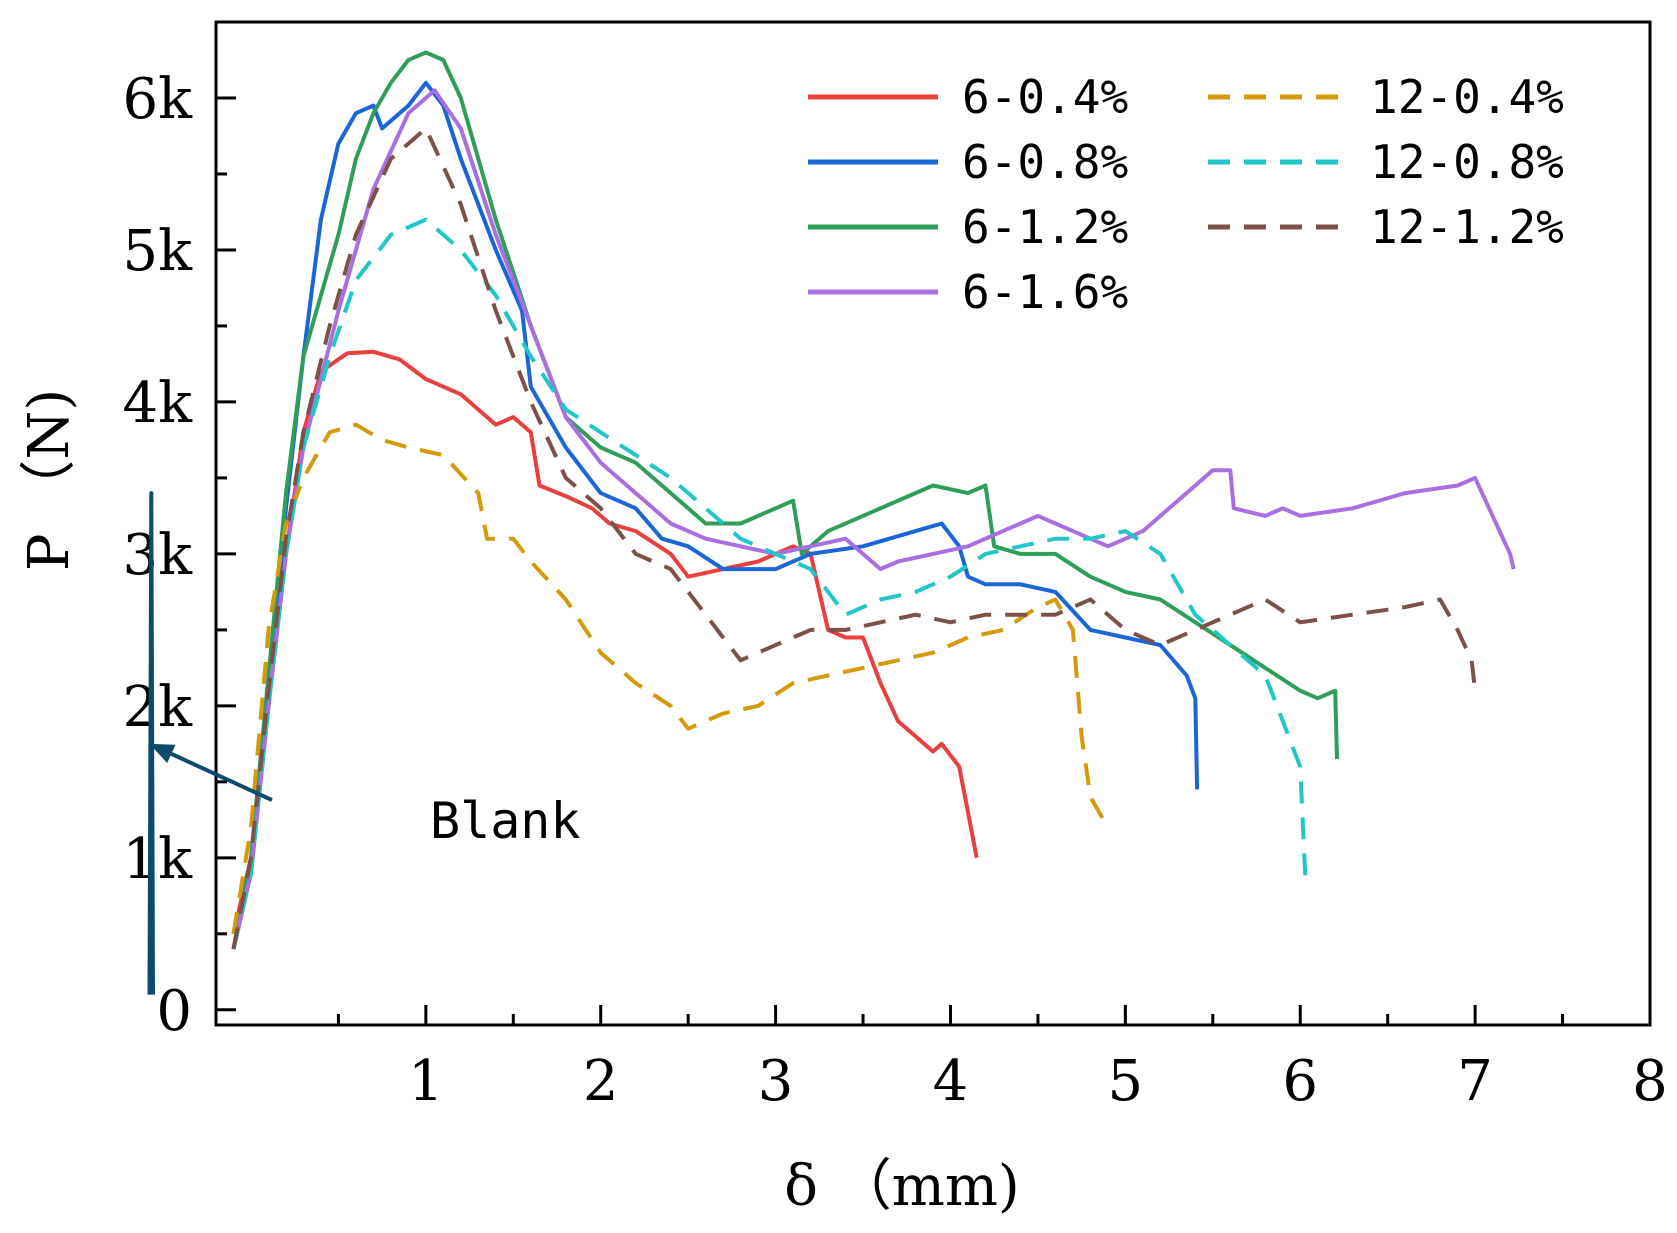  Describe the element at coordinates (505, 821) in the screenshot. I see `annotation-label: Blank` at that location.